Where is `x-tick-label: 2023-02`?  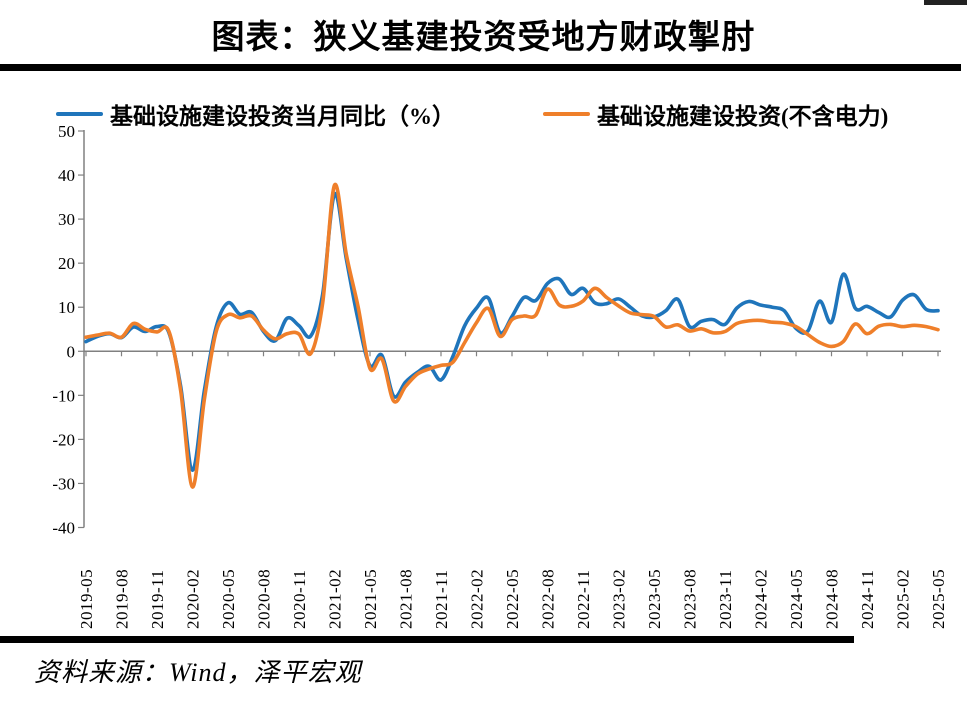
x-tick-label: 2023-02 is located at coordinates (619, 599).